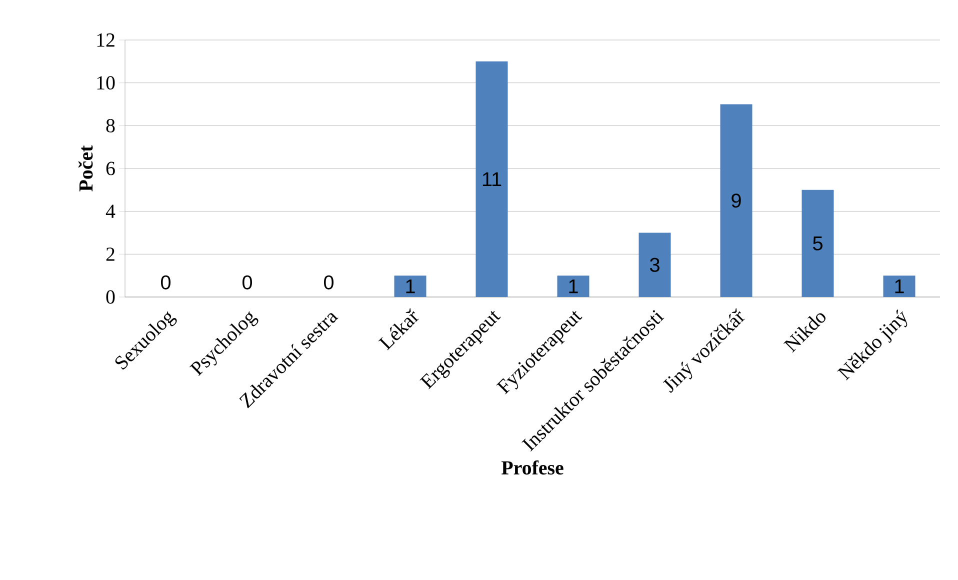 This screenshot has height=580, width=958. Describe the element at coordinates (110, 125) in the screenshot. I see `y-tick-label: 8` at that location.